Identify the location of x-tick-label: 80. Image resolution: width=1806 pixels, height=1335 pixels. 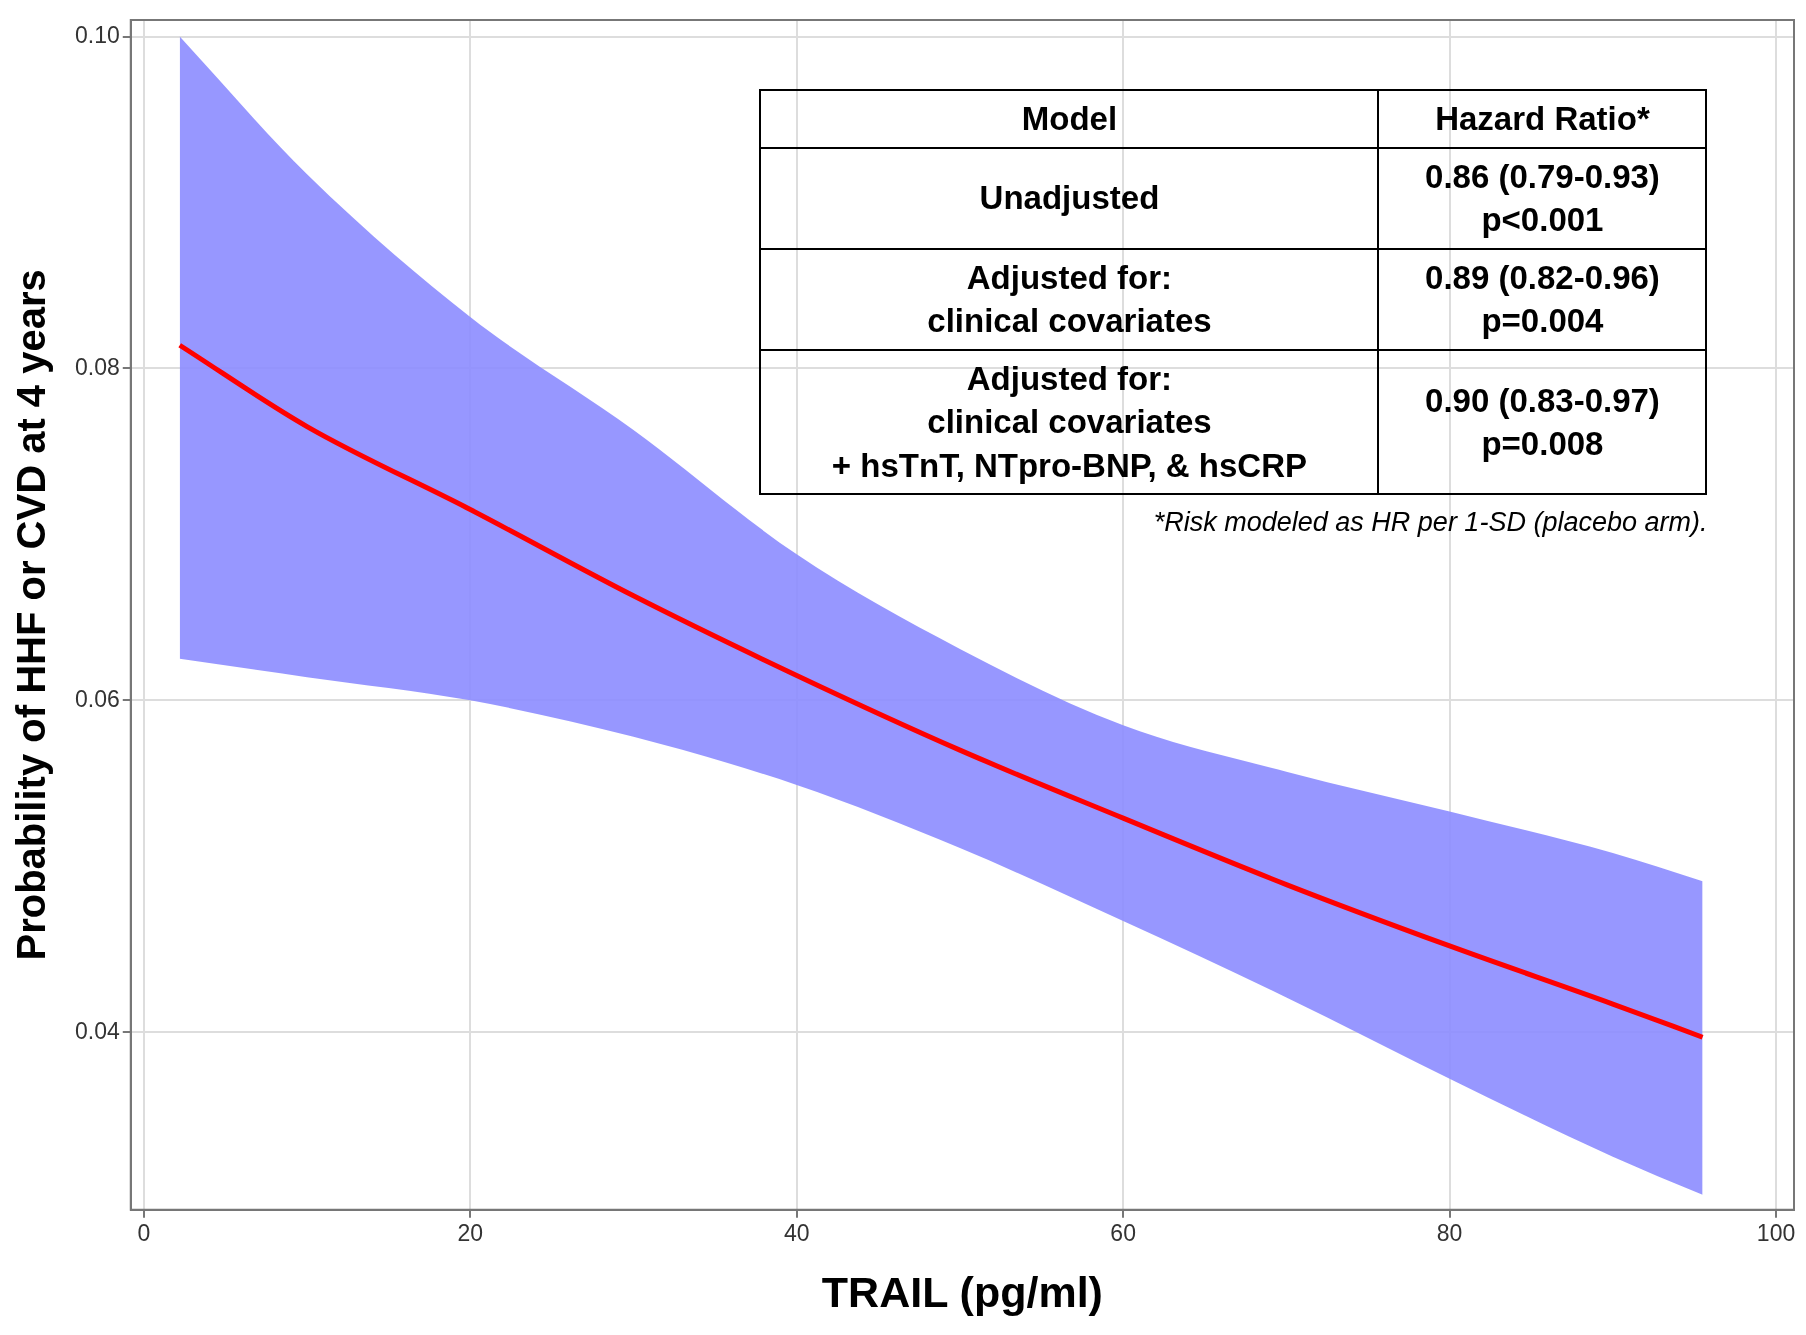
(1449, 1232).